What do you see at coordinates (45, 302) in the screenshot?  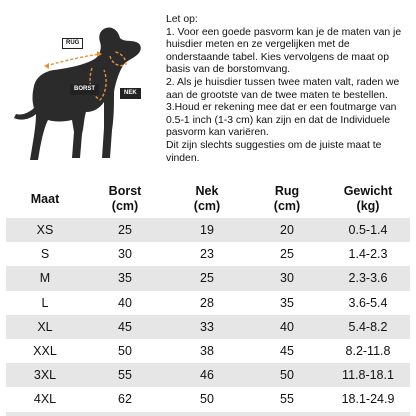 I see `table-cell: L` at bounding box center [45, 302].